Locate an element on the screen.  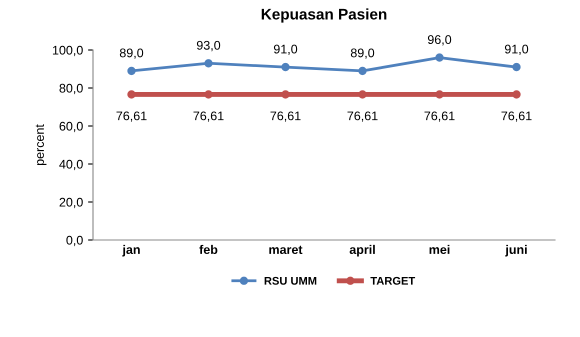
legend-label: RSU UMM is located at coordinates (290, 280).